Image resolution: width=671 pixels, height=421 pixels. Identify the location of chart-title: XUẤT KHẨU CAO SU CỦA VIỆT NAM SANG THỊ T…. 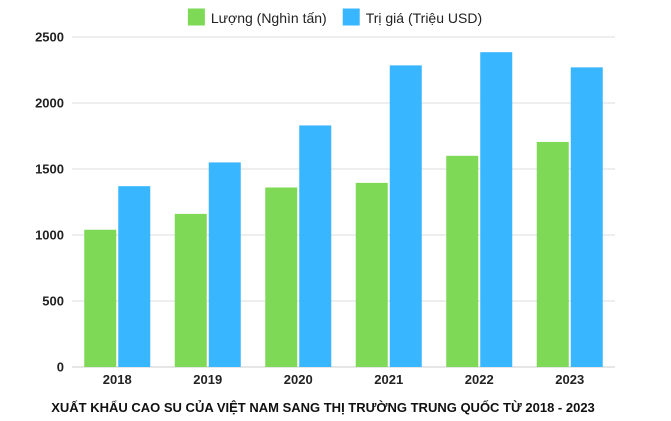
(323, 407).